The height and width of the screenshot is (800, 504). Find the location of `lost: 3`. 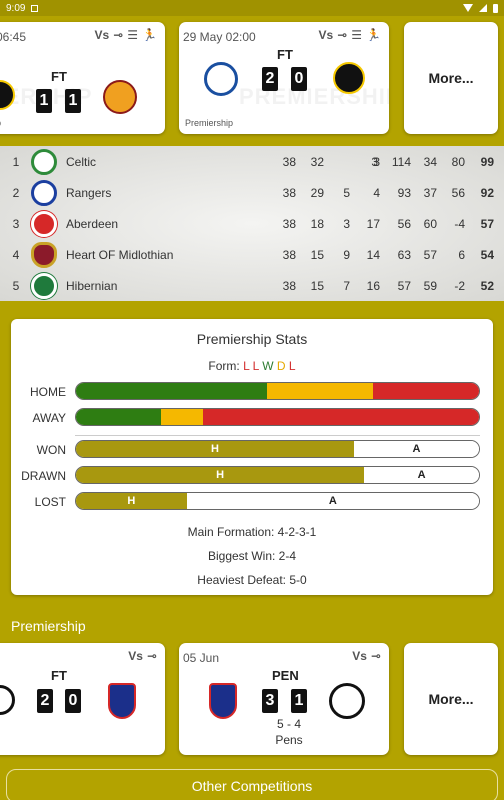

lost: 3 is located at coordinates (376, 161).